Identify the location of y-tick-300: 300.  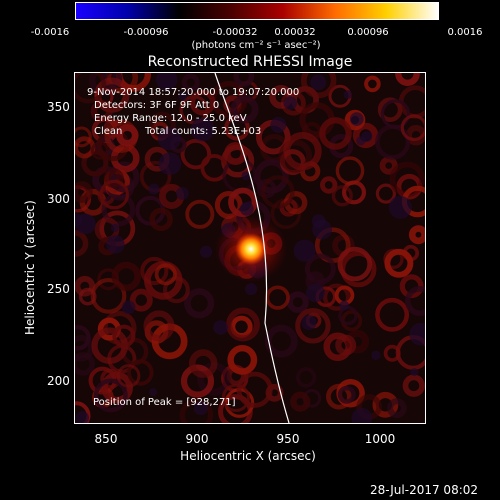
(58, 199).